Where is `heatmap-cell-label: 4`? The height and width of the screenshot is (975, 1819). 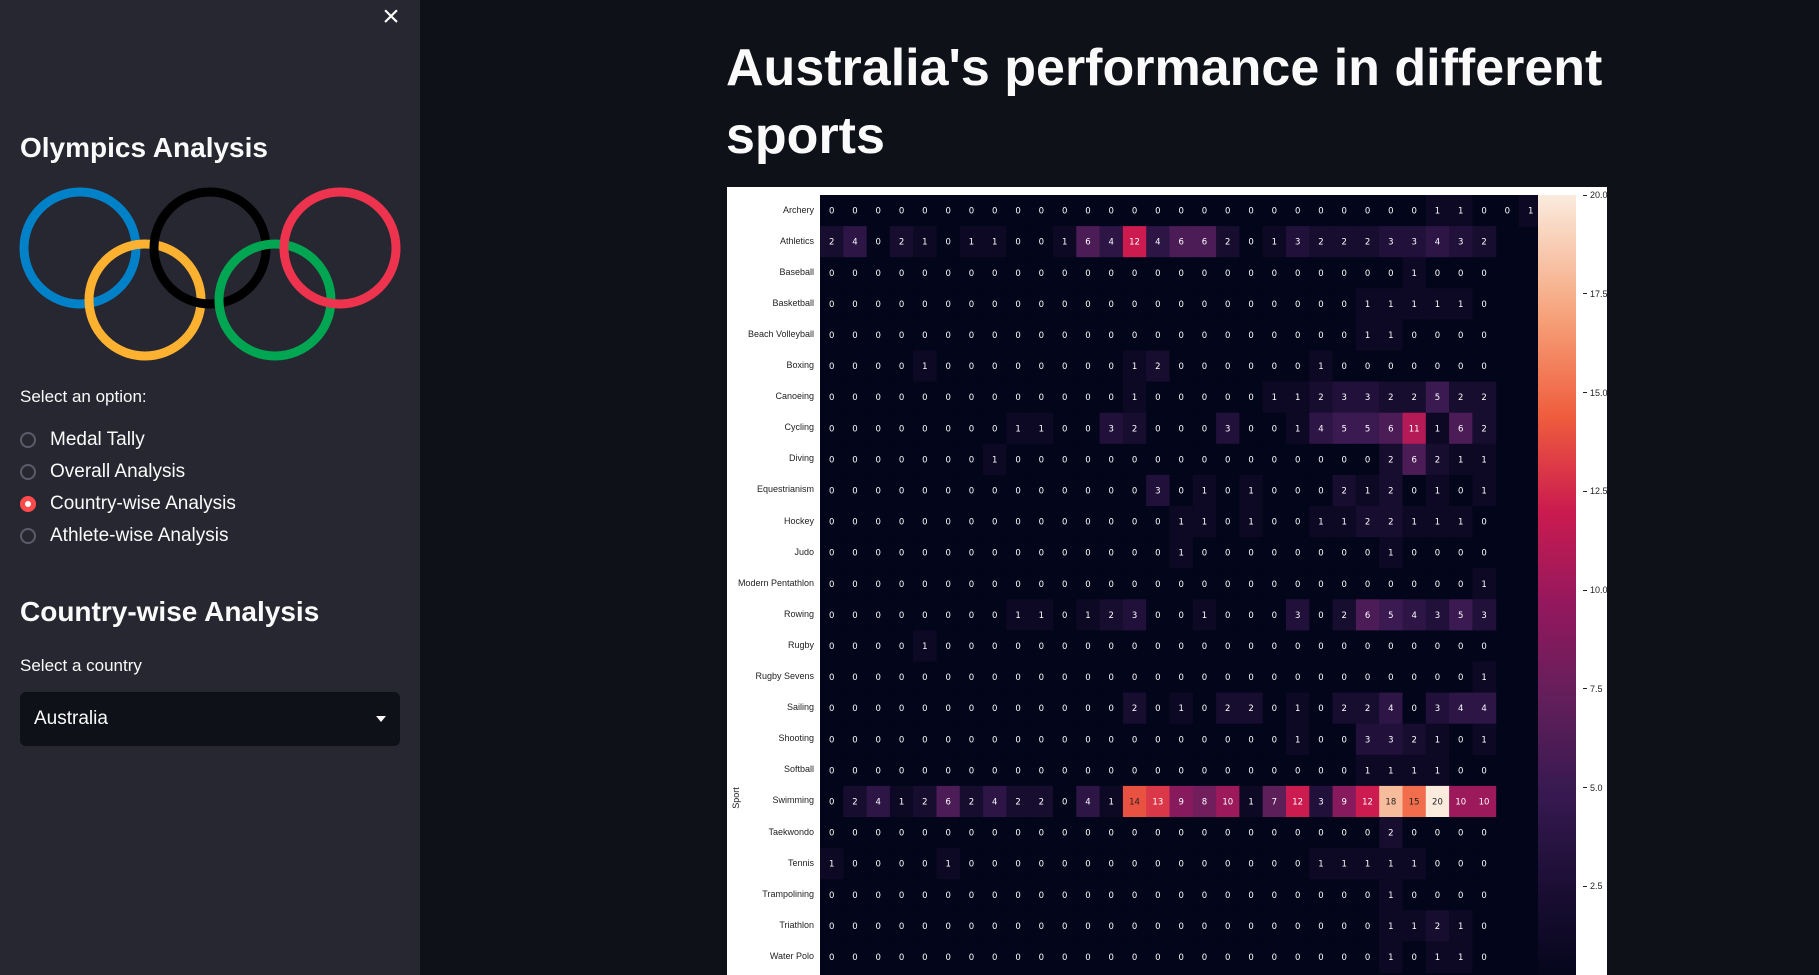 heatmap-cell-label: 4 is located at coordinates (878, 802).